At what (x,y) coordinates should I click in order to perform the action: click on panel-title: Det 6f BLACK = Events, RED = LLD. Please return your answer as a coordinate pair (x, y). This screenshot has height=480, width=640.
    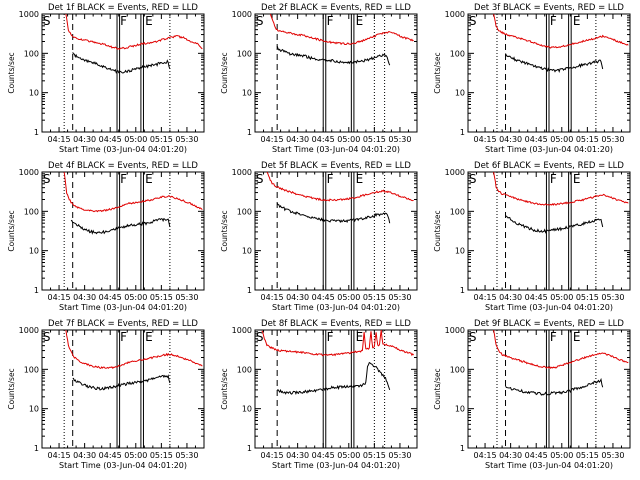
    Looking at the image, I should click on (549, 166).